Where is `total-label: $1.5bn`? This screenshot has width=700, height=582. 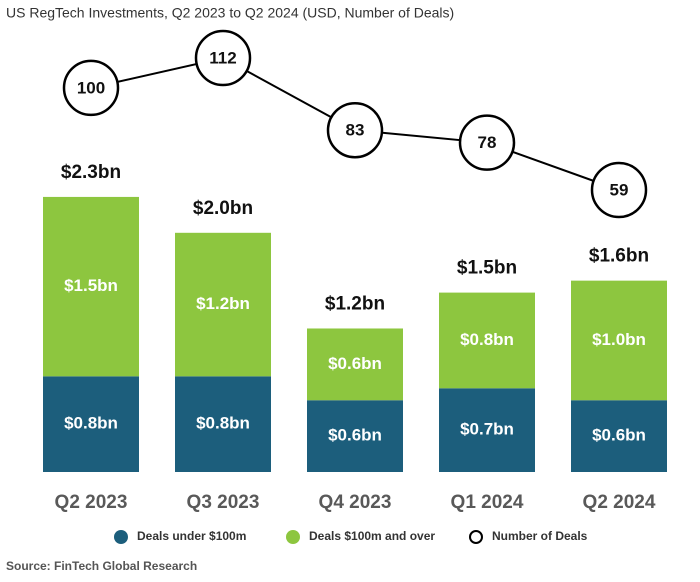
total-label: $1.5bn is located at coordinates (487, 268).